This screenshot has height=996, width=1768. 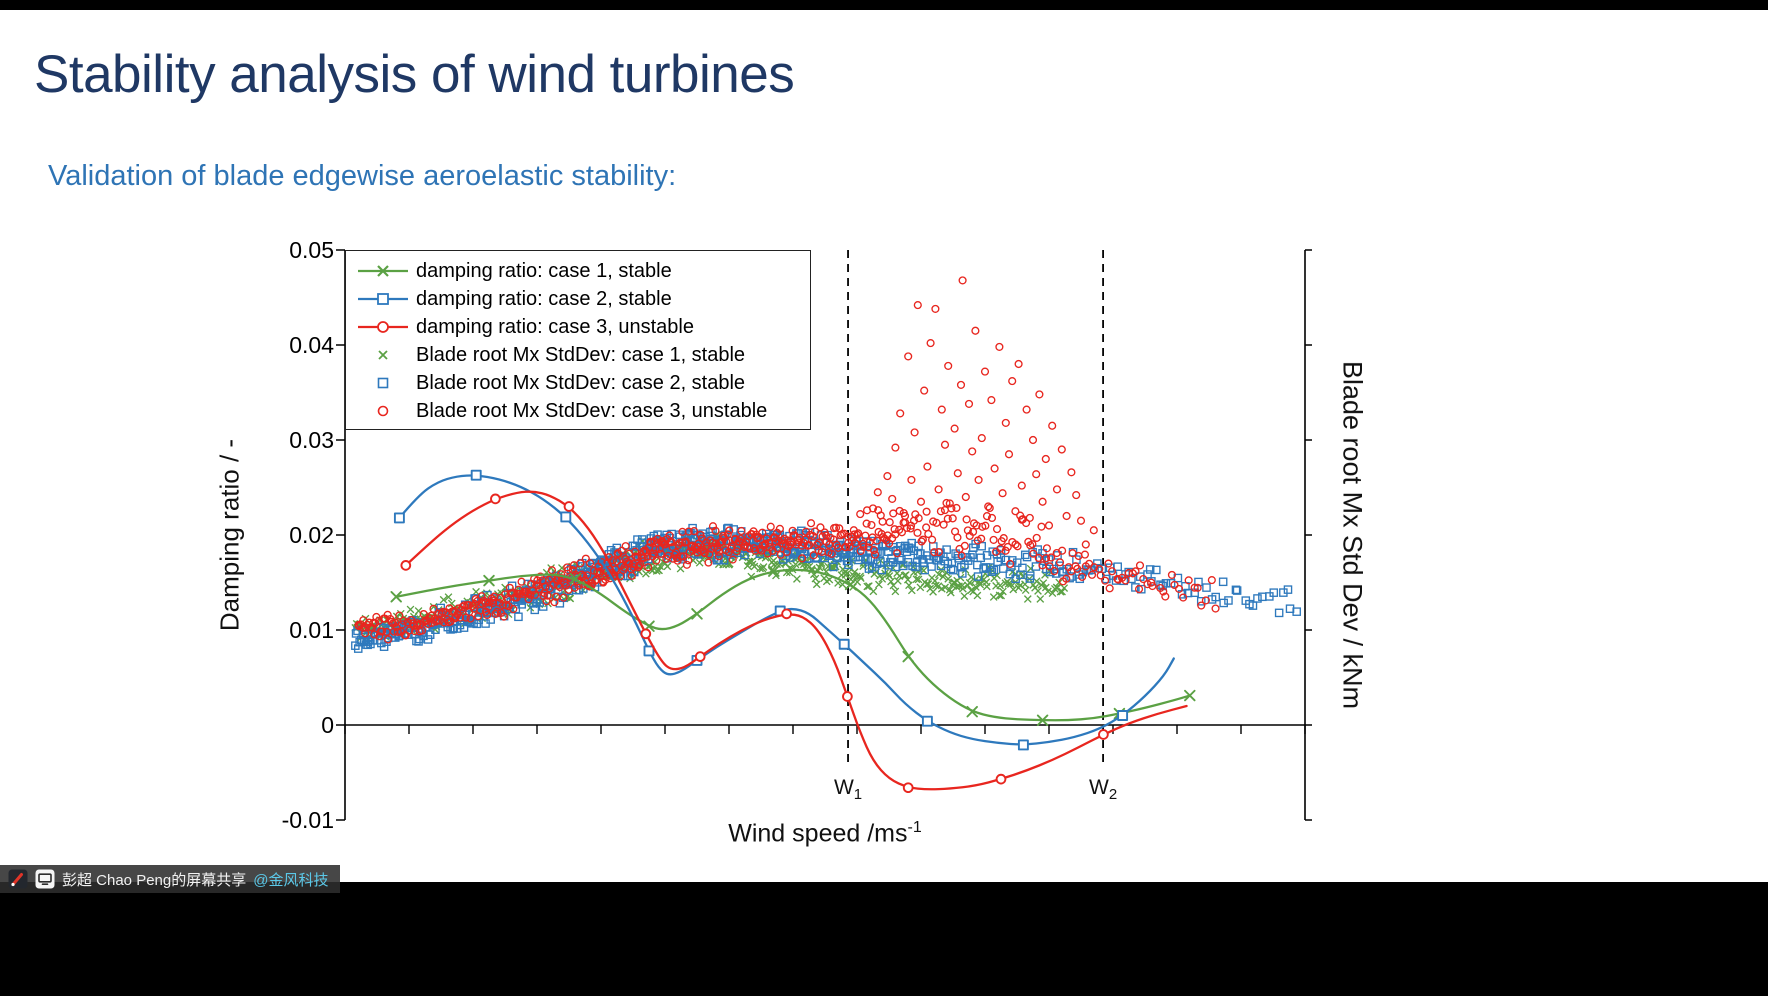 I want to click on pen-icon, so click(x=18, y=879).